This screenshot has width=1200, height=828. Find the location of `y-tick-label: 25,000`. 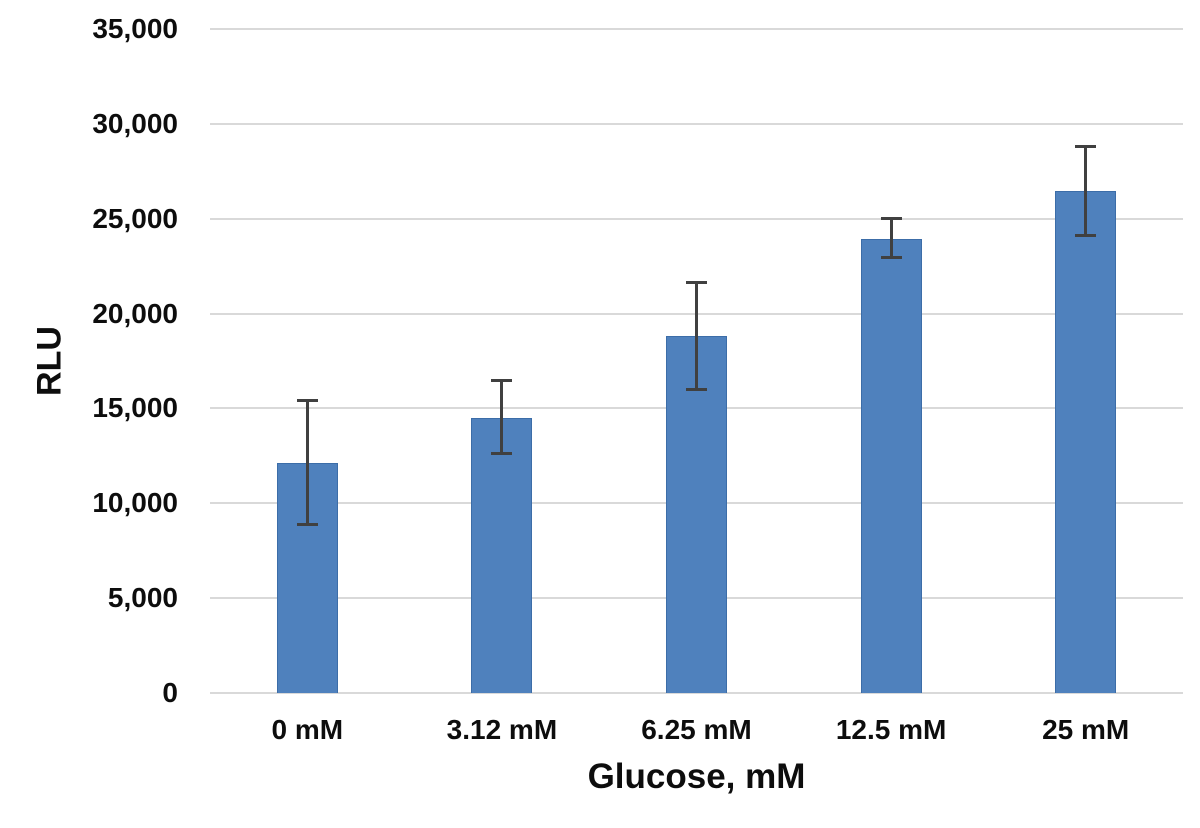

y-tick-label: 25,000 is located at coordinates (135, 218).